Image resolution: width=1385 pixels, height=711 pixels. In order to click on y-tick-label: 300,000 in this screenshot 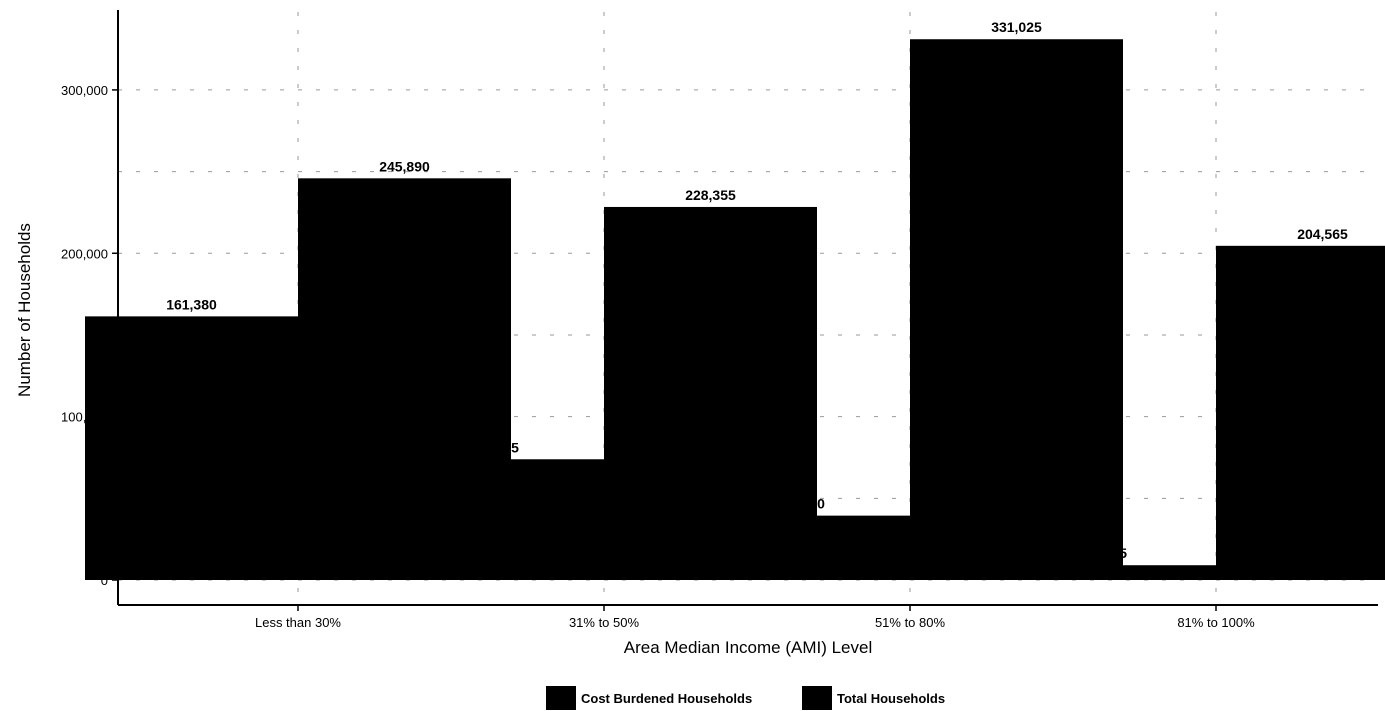, I will do `click(84, 90)`.